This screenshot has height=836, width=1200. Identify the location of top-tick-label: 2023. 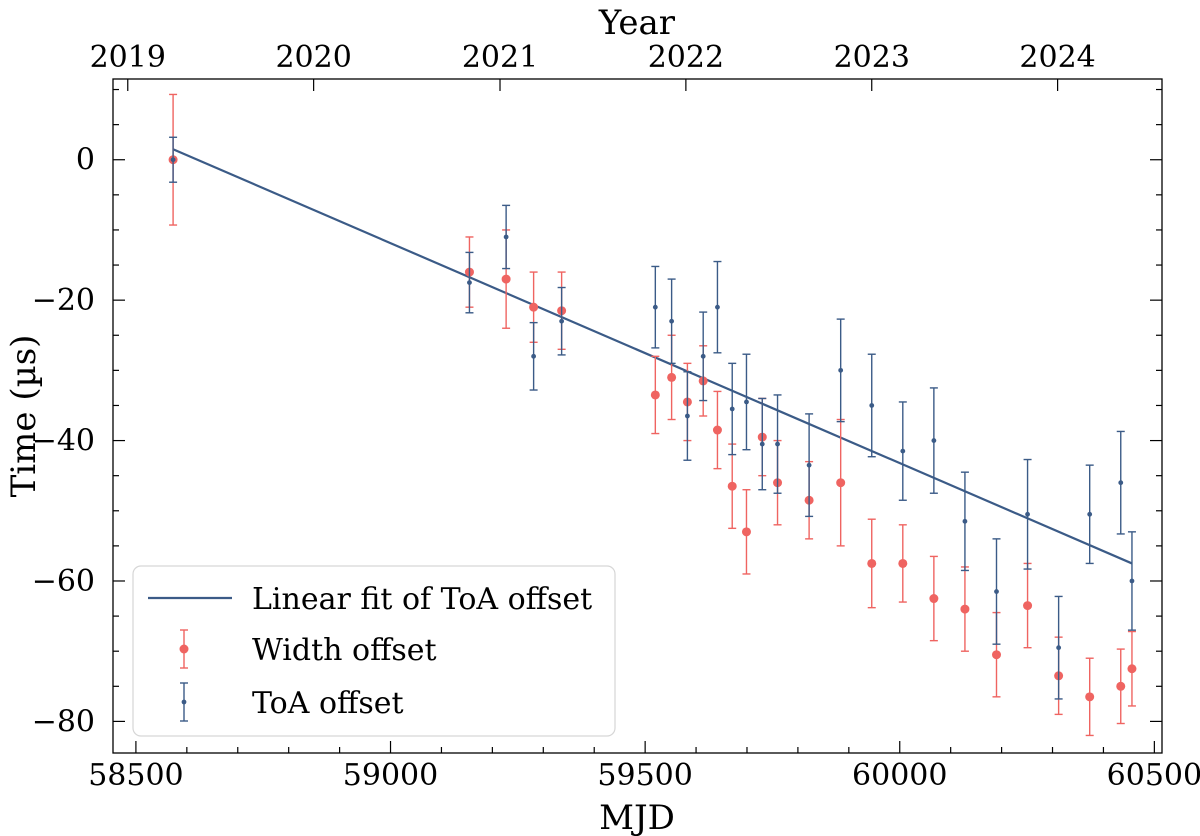
(872, 57).